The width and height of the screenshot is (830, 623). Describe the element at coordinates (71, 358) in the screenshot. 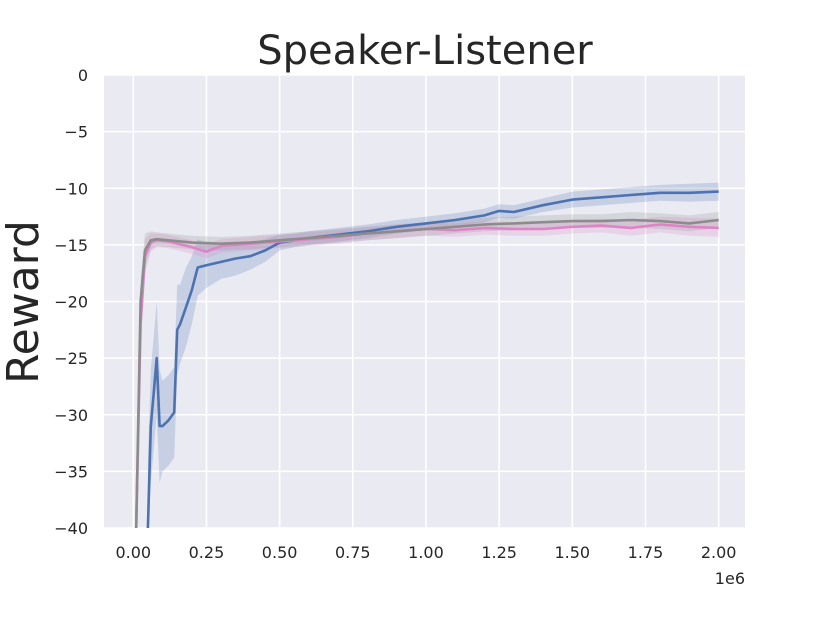

I see `y-tick-label: −25` at that location.